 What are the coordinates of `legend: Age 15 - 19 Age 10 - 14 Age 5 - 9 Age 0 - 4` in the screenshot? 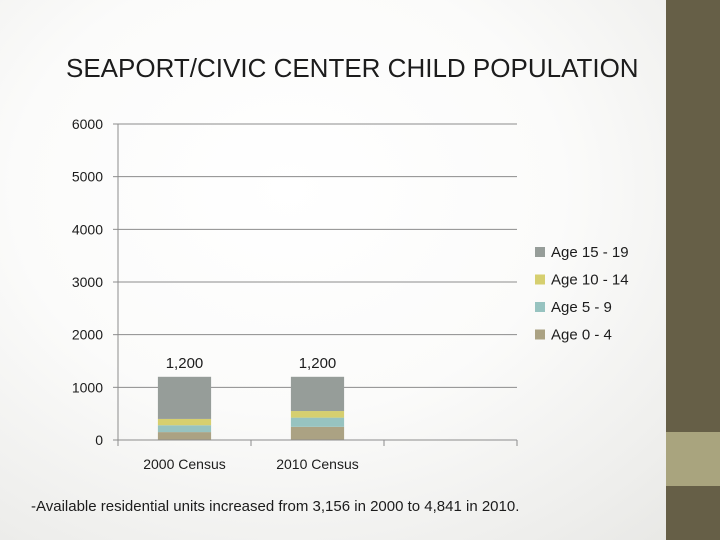 It's located at (582, 294).